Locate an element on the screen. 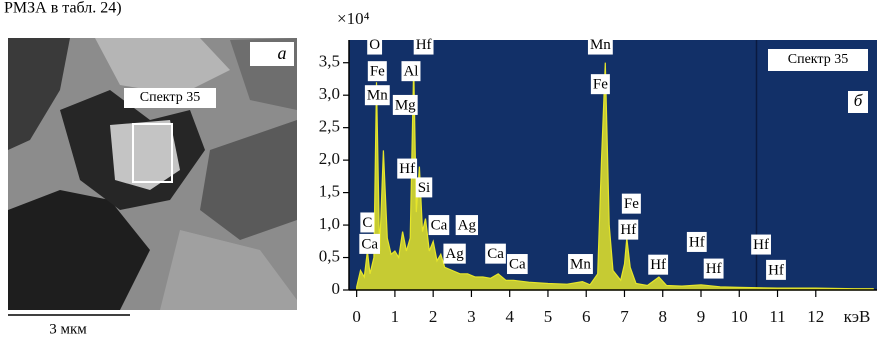  peak-label: O is located at coordinates (374, 45).